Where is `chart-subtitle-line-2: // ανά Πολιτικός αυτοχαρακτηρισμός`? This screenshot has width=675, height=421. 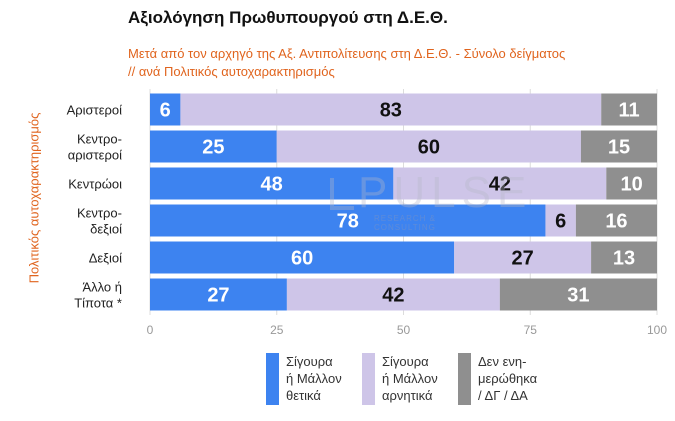 chart-subtitle-line-2: // ανά Πολιτικός αυτοχαρακτηρισμός is located at coordinates (231, 71).